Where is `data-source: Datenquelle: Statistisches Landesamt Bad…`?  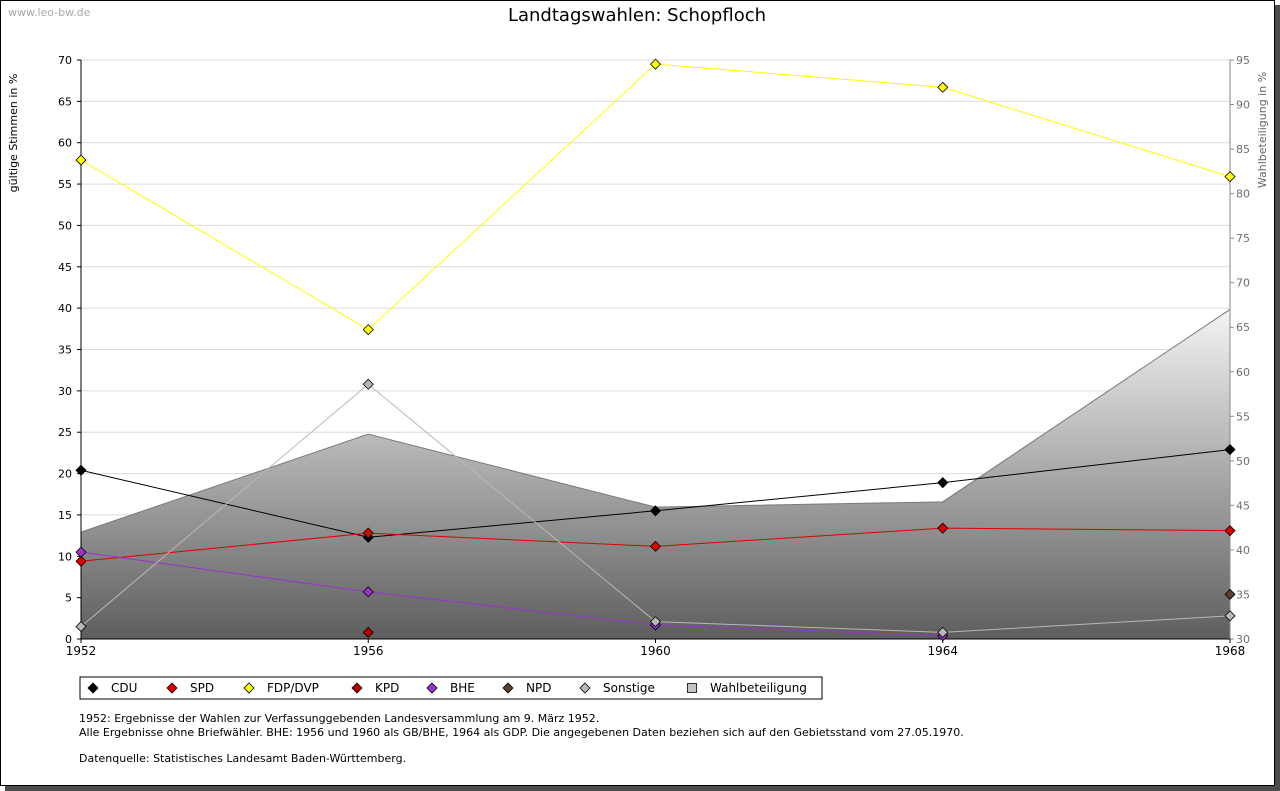
data-source: Datenquelle: Statistisches Landesamt Bad… is located at coordinates (243, 758).